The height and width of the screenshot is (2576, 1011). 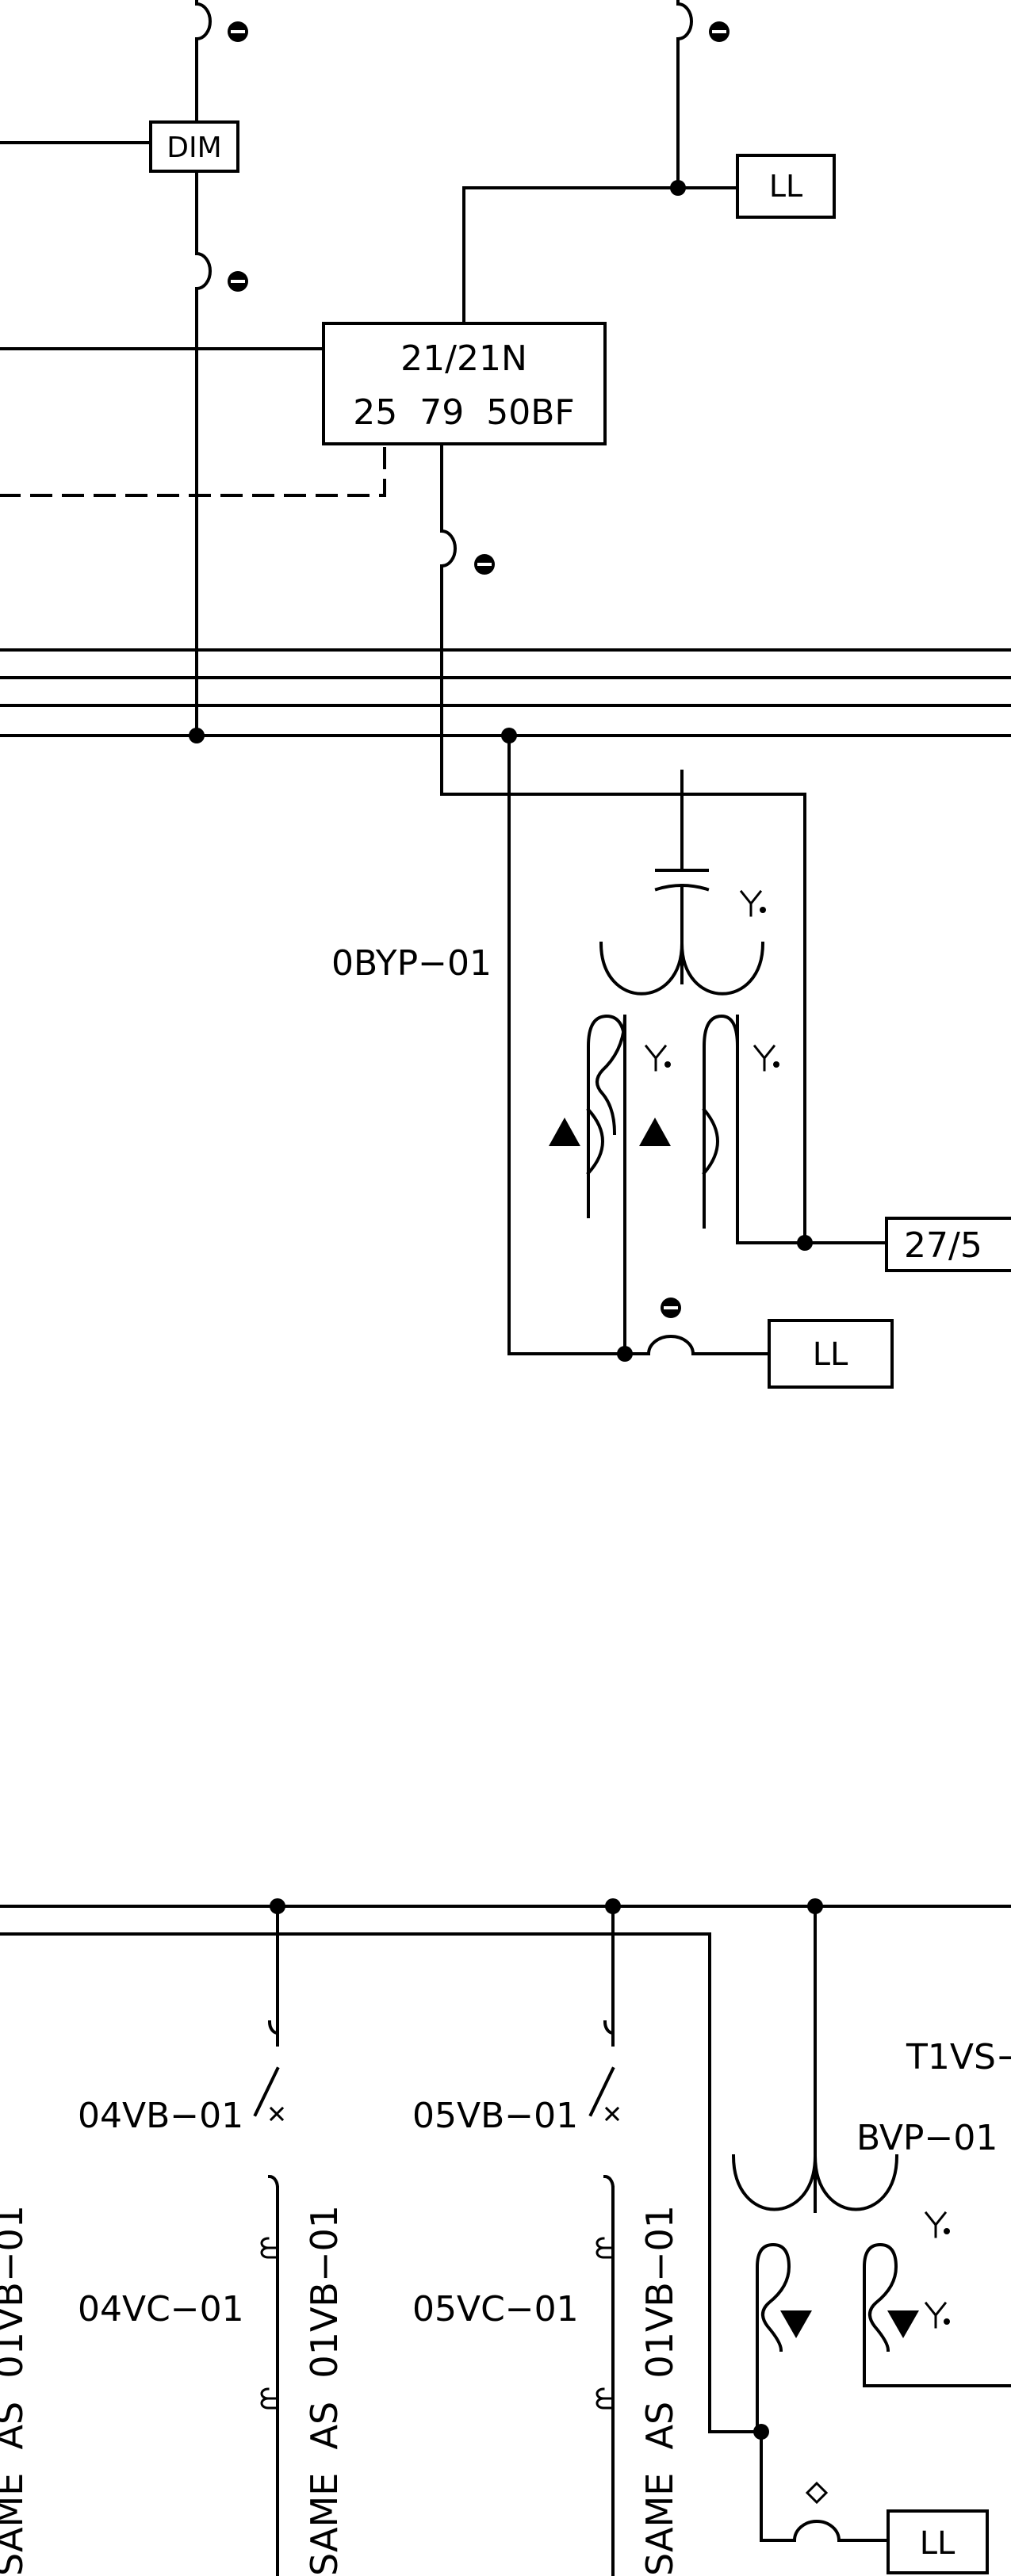 I want to click on ct-coil-04-icon, so click(x=269, y=2323).